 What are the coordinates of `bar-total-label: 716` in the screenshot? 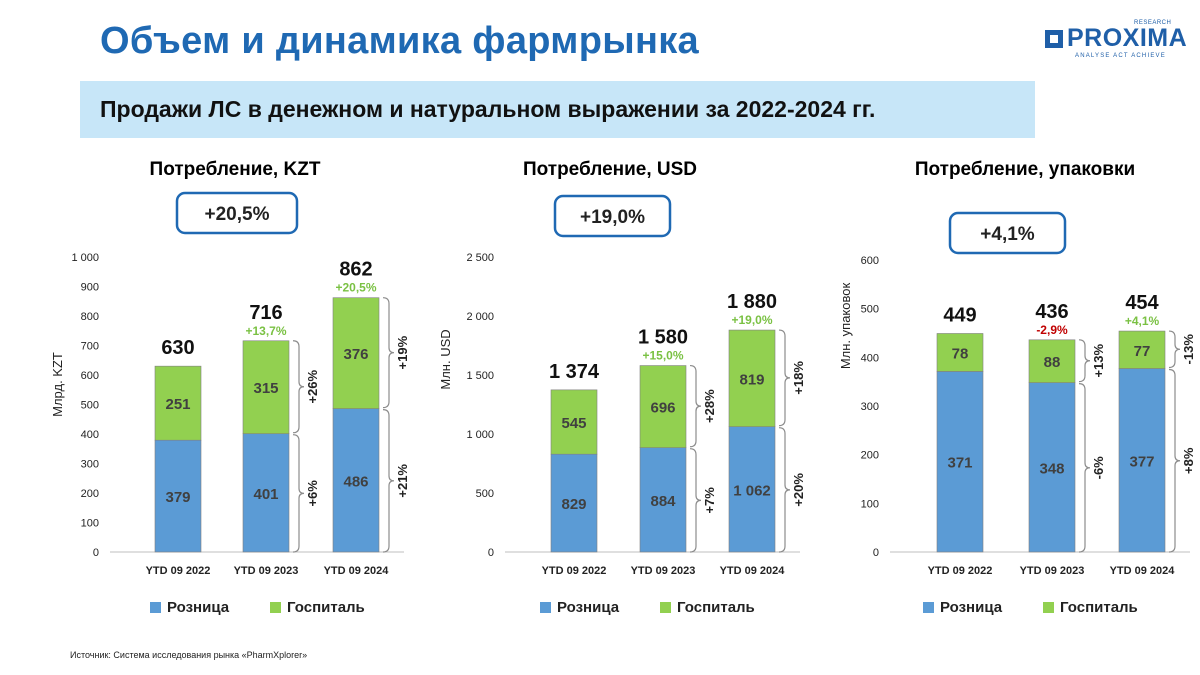 It's located at (265, 313).